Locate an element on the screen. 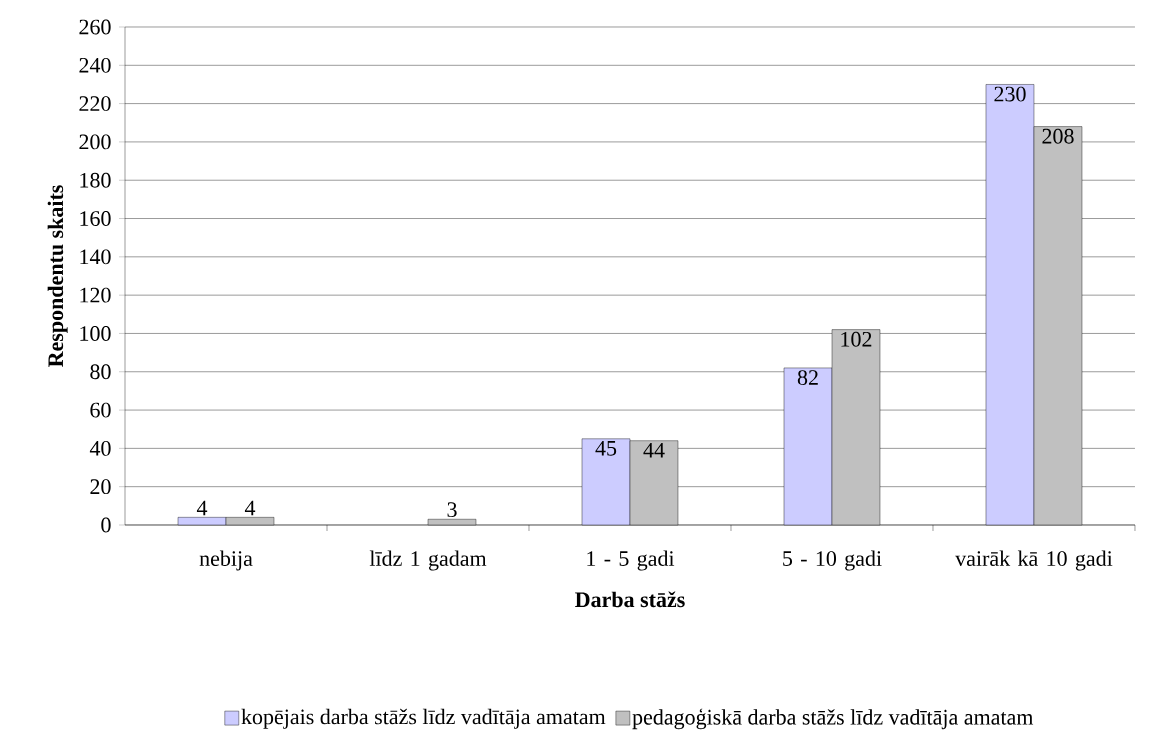 Image resolution: width=1162 pixels, height=749 pixels. data-label: 45 is located at coordinates (606, 448).